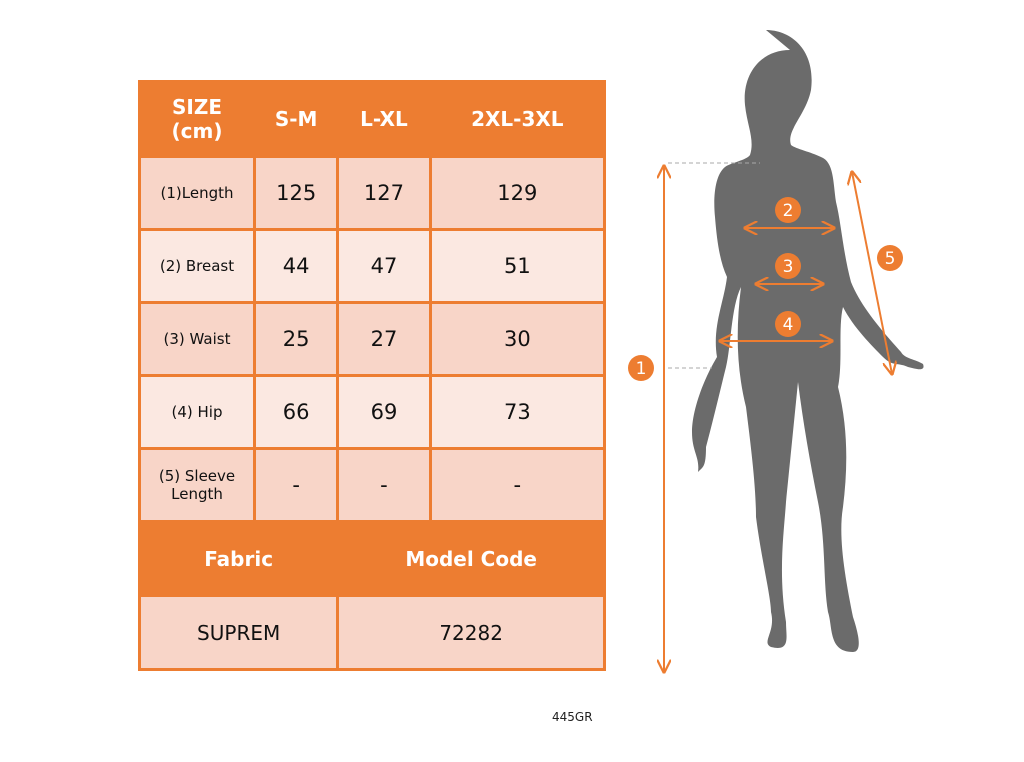 The height and width of the screenshot is (762, 1024). Describe the element at coordinates (778, 419) in the screenshot. I see `measure-guides` at that location.